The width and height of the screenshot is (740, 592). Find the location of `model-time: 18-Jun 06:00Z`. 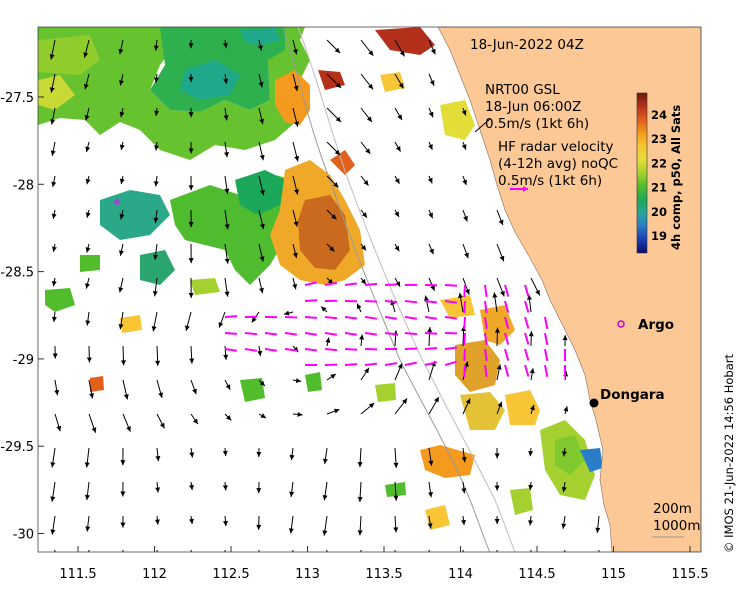

model-time: 18-Jun 06:00Z is located at coordinates (533, 107).